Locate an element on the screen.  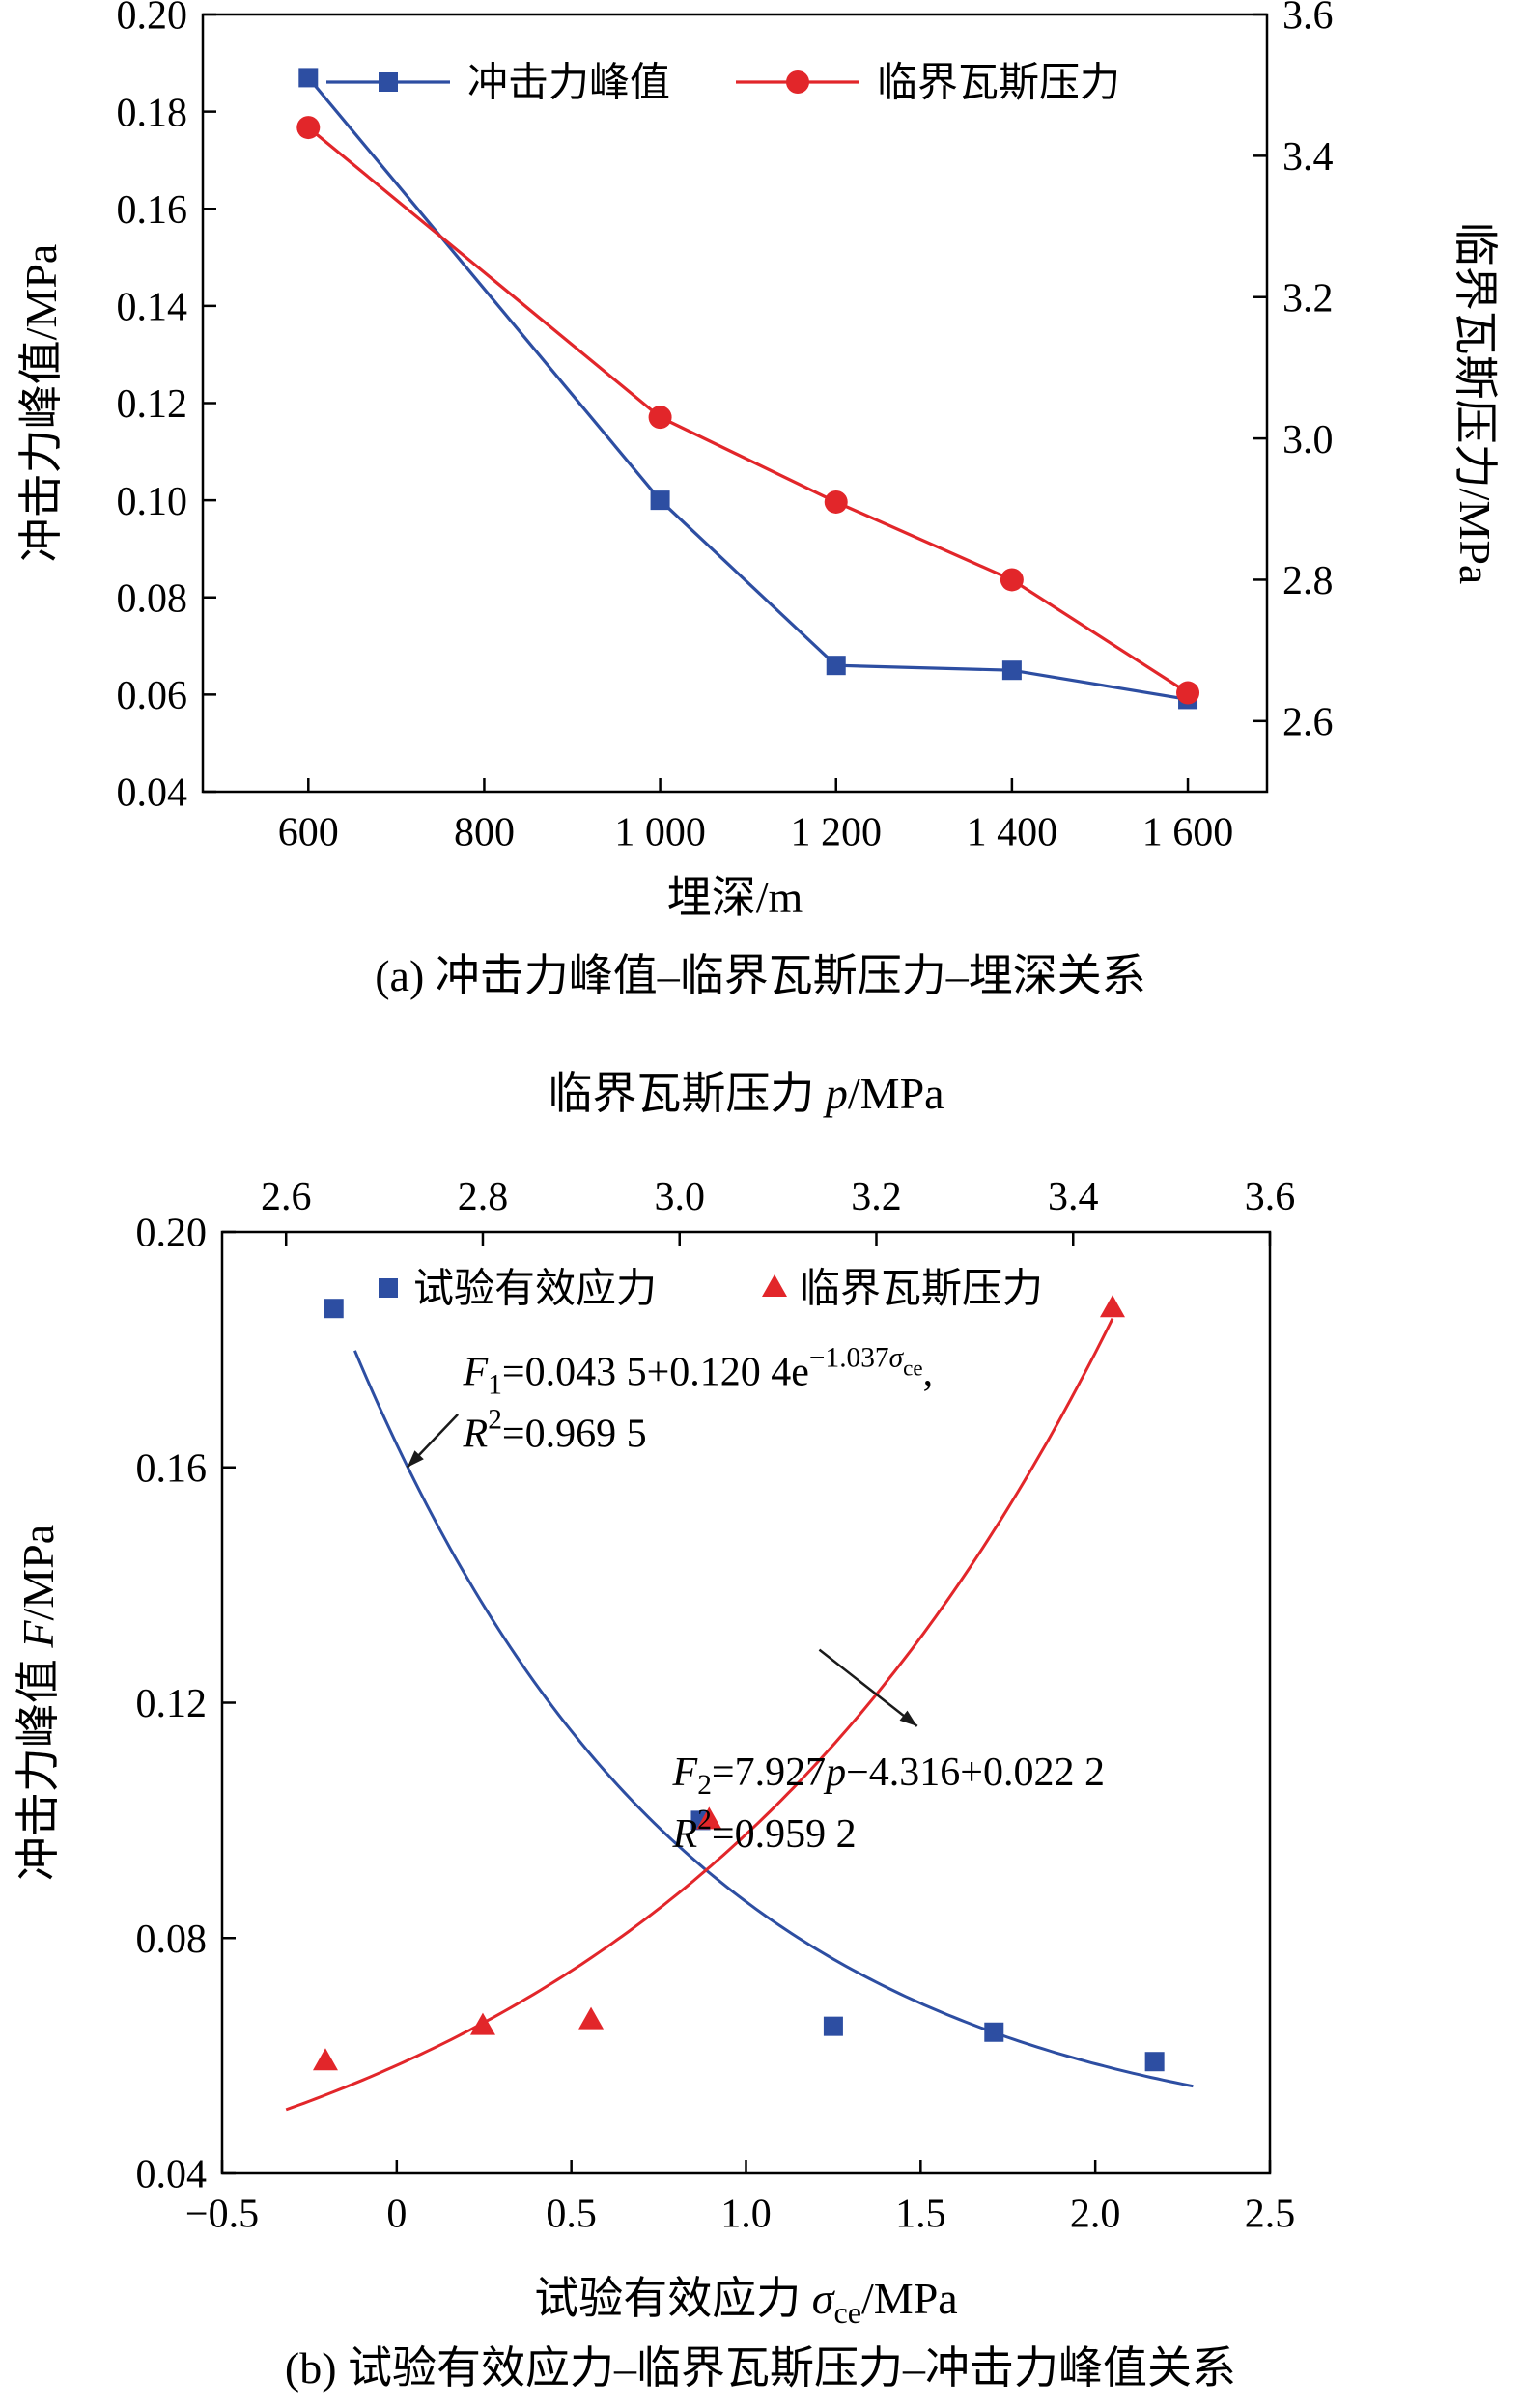
svg-text: 1 400 is located at coordinates (1013, 832).